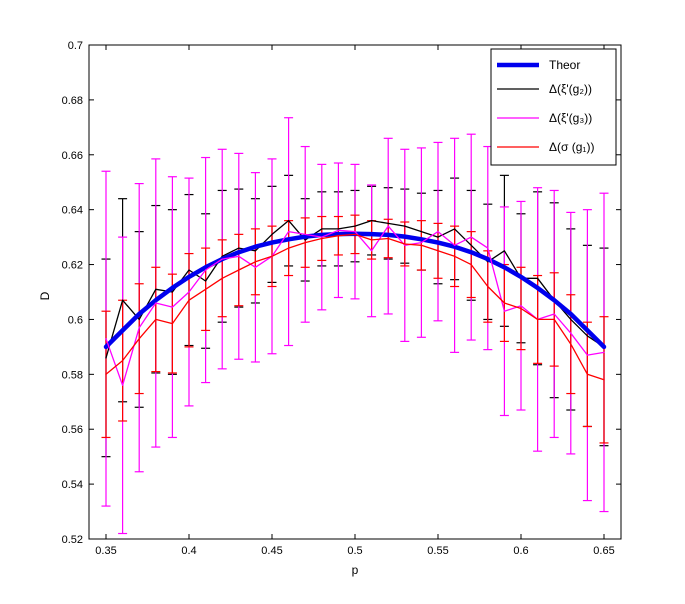 Image resolution: width=685 pixels, height=604 pixels. What do you see at coordinates (105, 551) in the screenshot?
I see `x-tick-label: 0.35` at bounding box center [105, 551].